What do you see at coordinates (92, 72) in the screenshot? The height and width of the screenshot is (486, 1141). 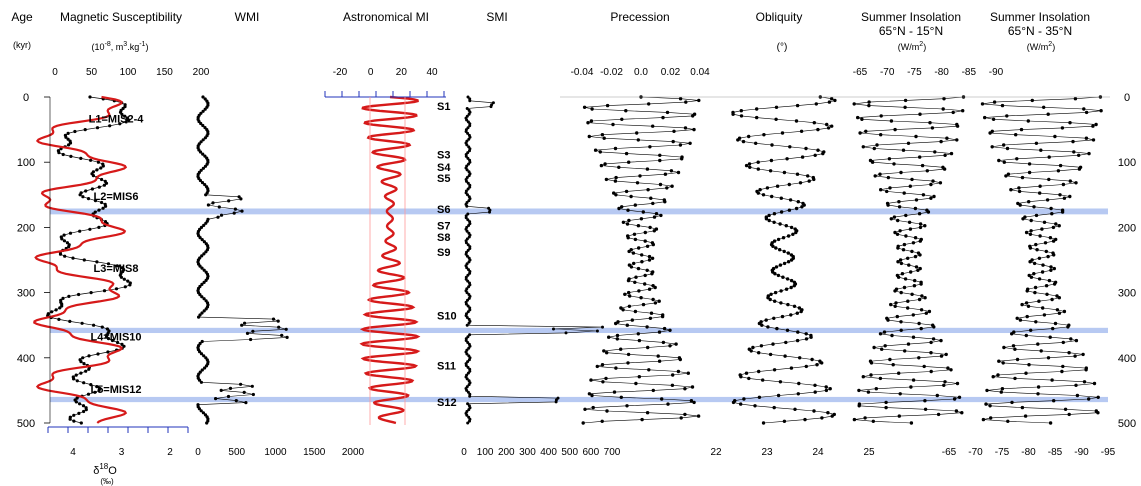 I see `ms-top-tick: 50` at bounding box center [92, 72].